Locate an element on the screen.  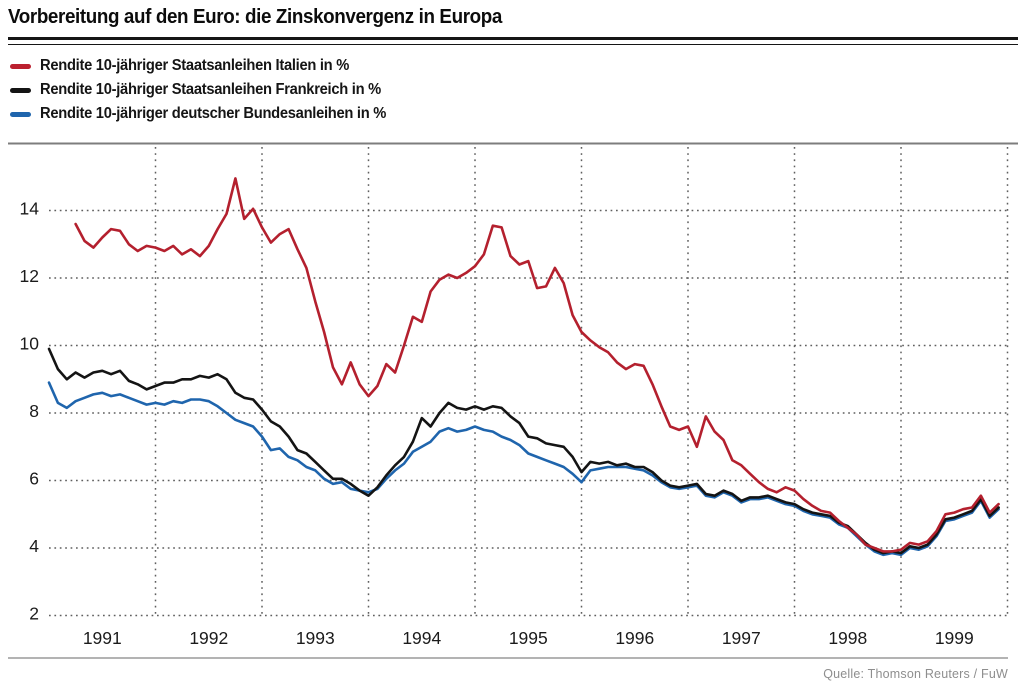
x-tick-label-1999: 1999 is located at coordinates (954, 638).